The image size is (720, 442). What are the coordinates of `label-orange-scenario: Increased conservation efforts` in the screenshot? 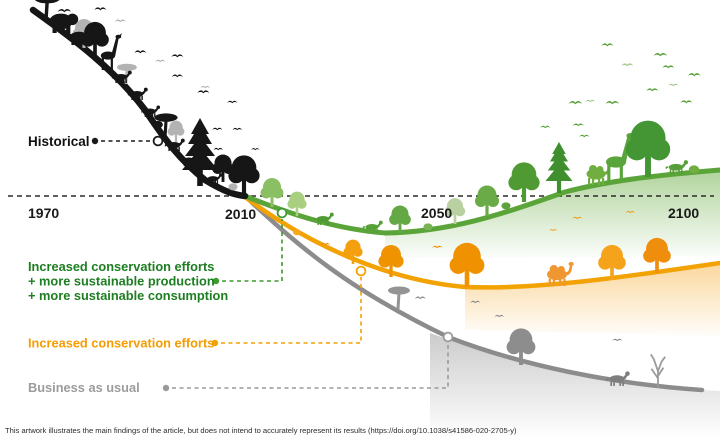 It's located at (121, 343).